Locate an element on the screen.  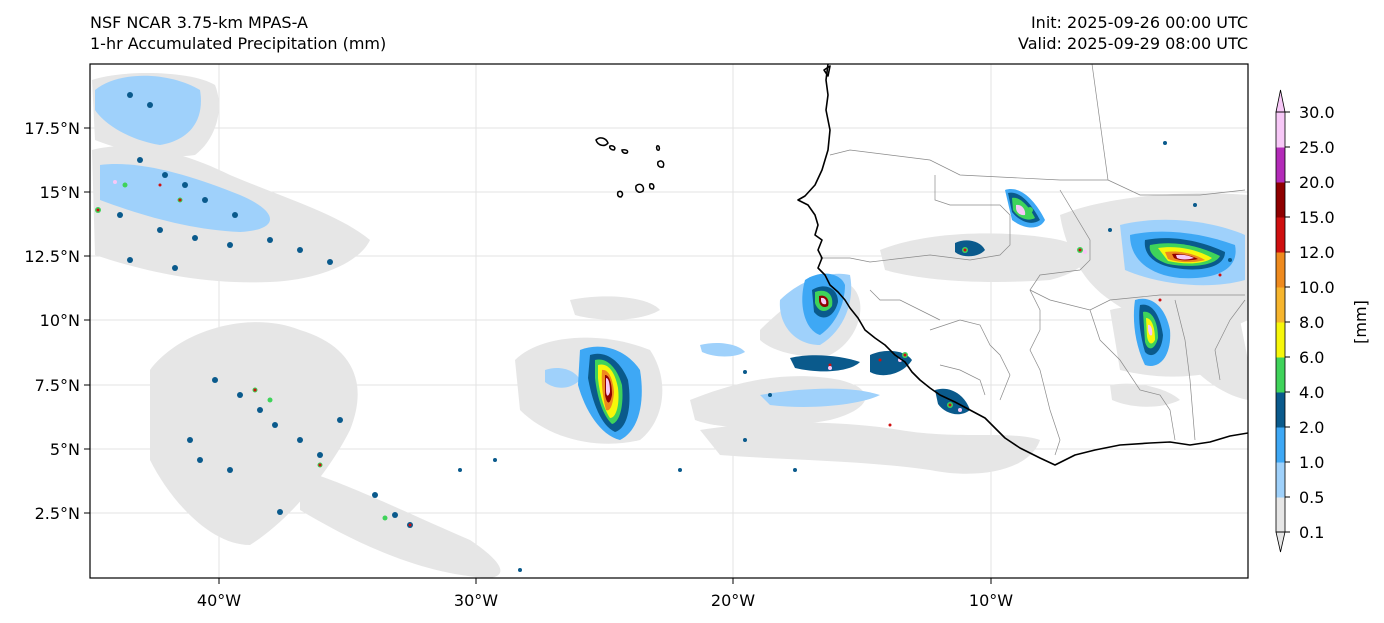
lat-tick-label: 2.5°N is located at coordinates (57, 513).